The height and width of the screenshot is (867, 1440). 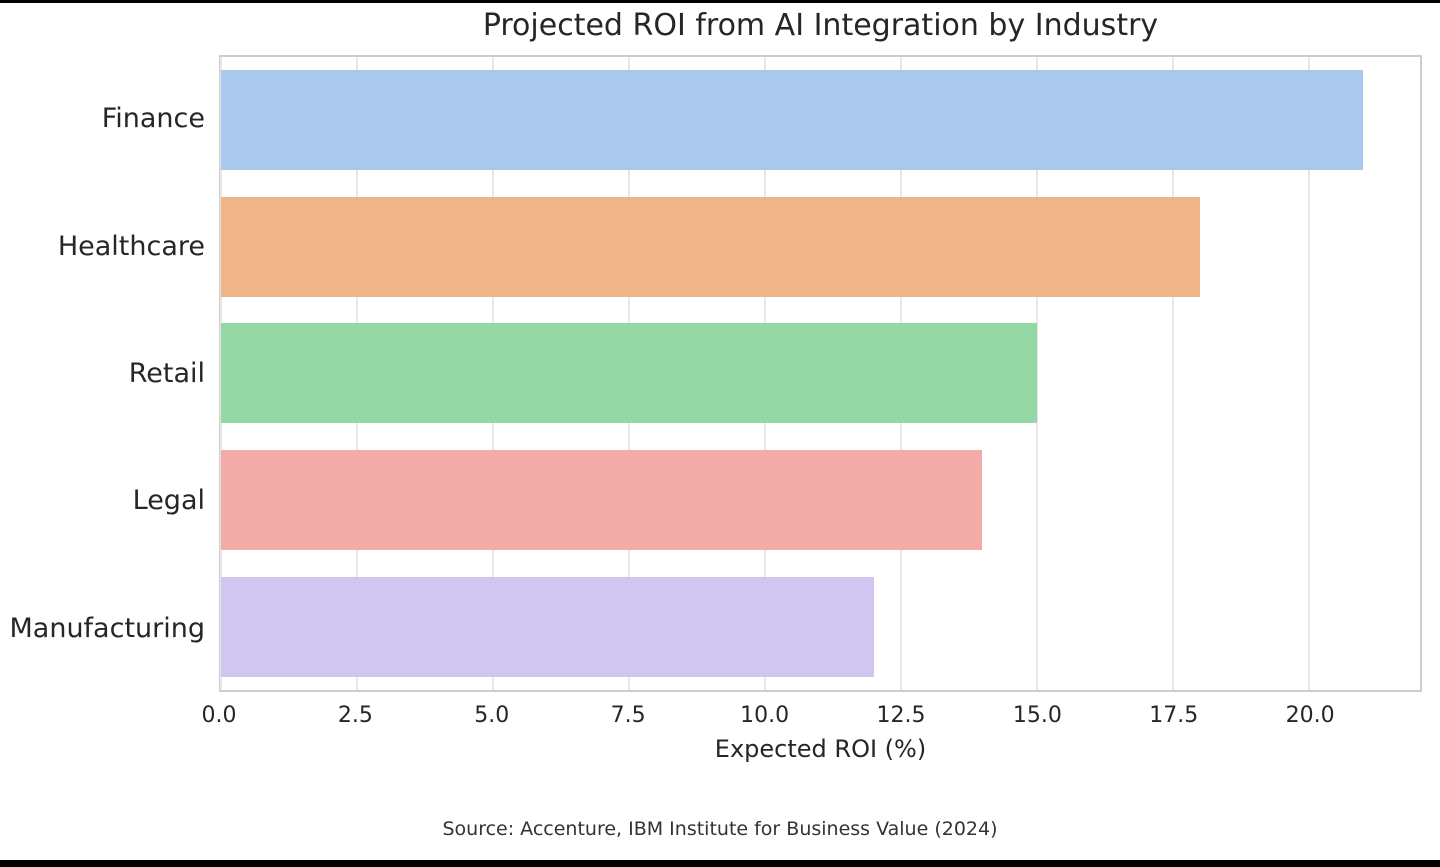 What do you see at coordinates (720, 1) in the screenshot?
I see `screen-top-edge` at bounding box center [720, 1].